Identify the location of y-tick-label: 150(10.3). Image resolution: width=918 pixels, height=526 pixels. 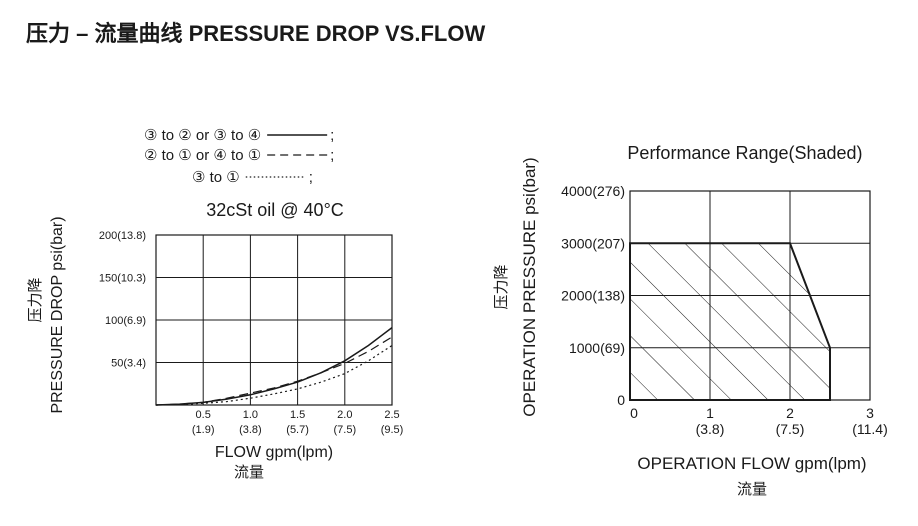
(122, 279).